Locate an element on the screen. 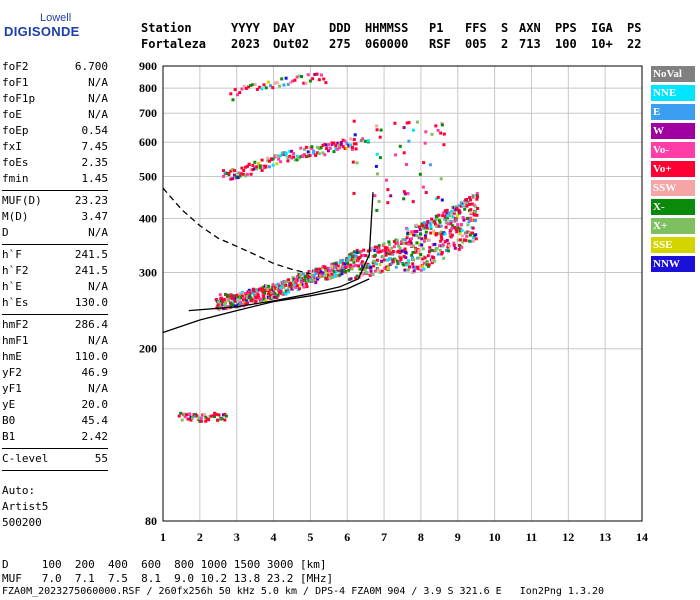  param-label: C-level is located at coordinates (25, 458).